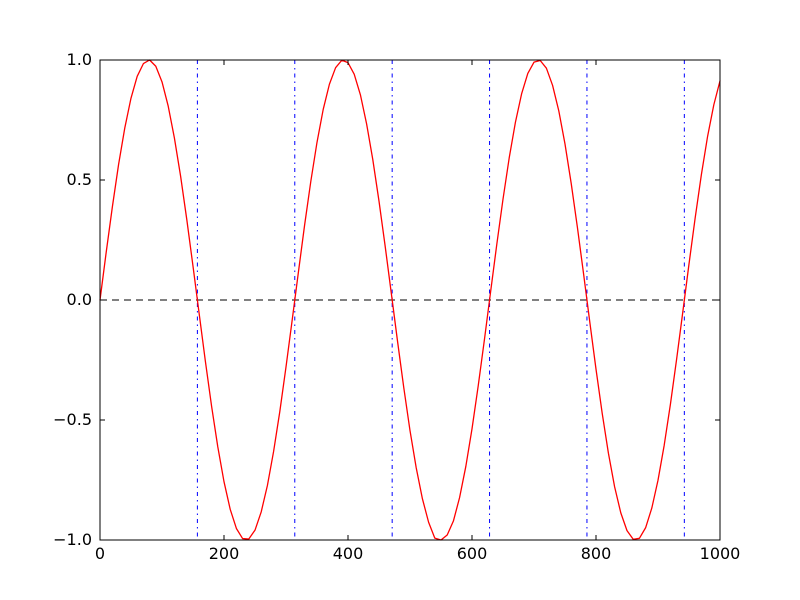 This screenshot has height=600, width=800. Describe the element at coordinates (224, 553) in the screenshot. I see `x-tick-label: 200` at that location.